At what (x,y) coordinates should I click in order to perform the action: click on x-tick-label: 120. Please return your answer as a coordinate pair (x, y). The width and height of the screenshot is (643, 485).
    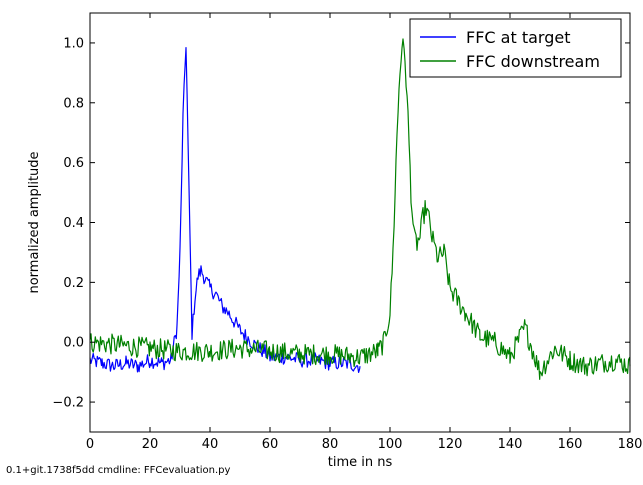
    Looking at the image, I should click on (450, 444).